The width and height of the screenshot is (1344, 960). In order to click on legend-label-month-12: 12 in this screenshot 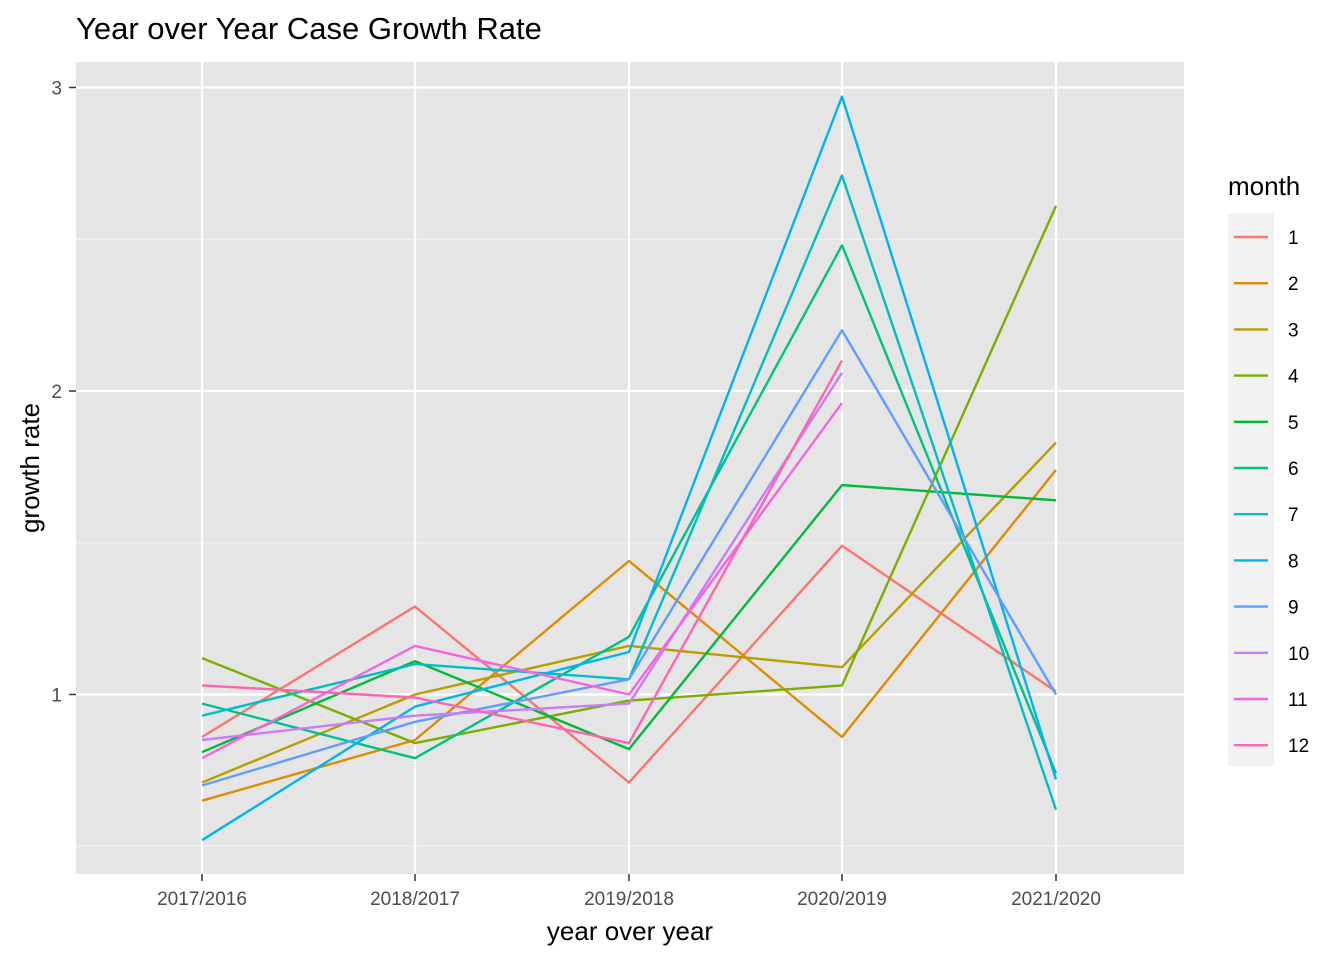, I will do `click(1298, 746)`.